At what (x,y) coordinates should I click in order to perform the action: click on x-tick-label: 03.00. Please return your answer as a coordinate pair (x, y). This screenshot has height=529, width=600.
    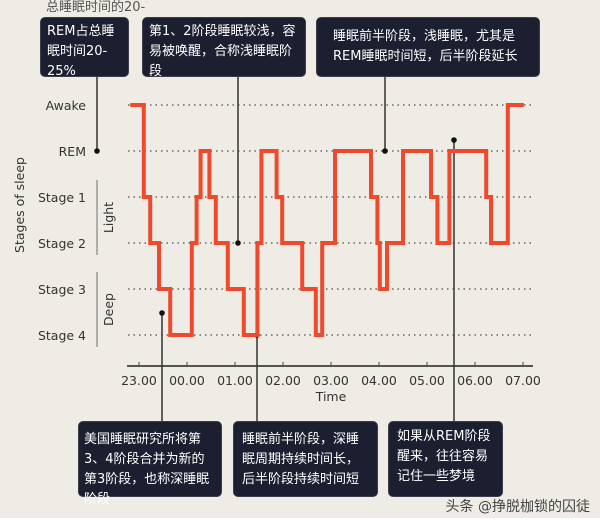
    Looking at the image, I should click on (331, 380).